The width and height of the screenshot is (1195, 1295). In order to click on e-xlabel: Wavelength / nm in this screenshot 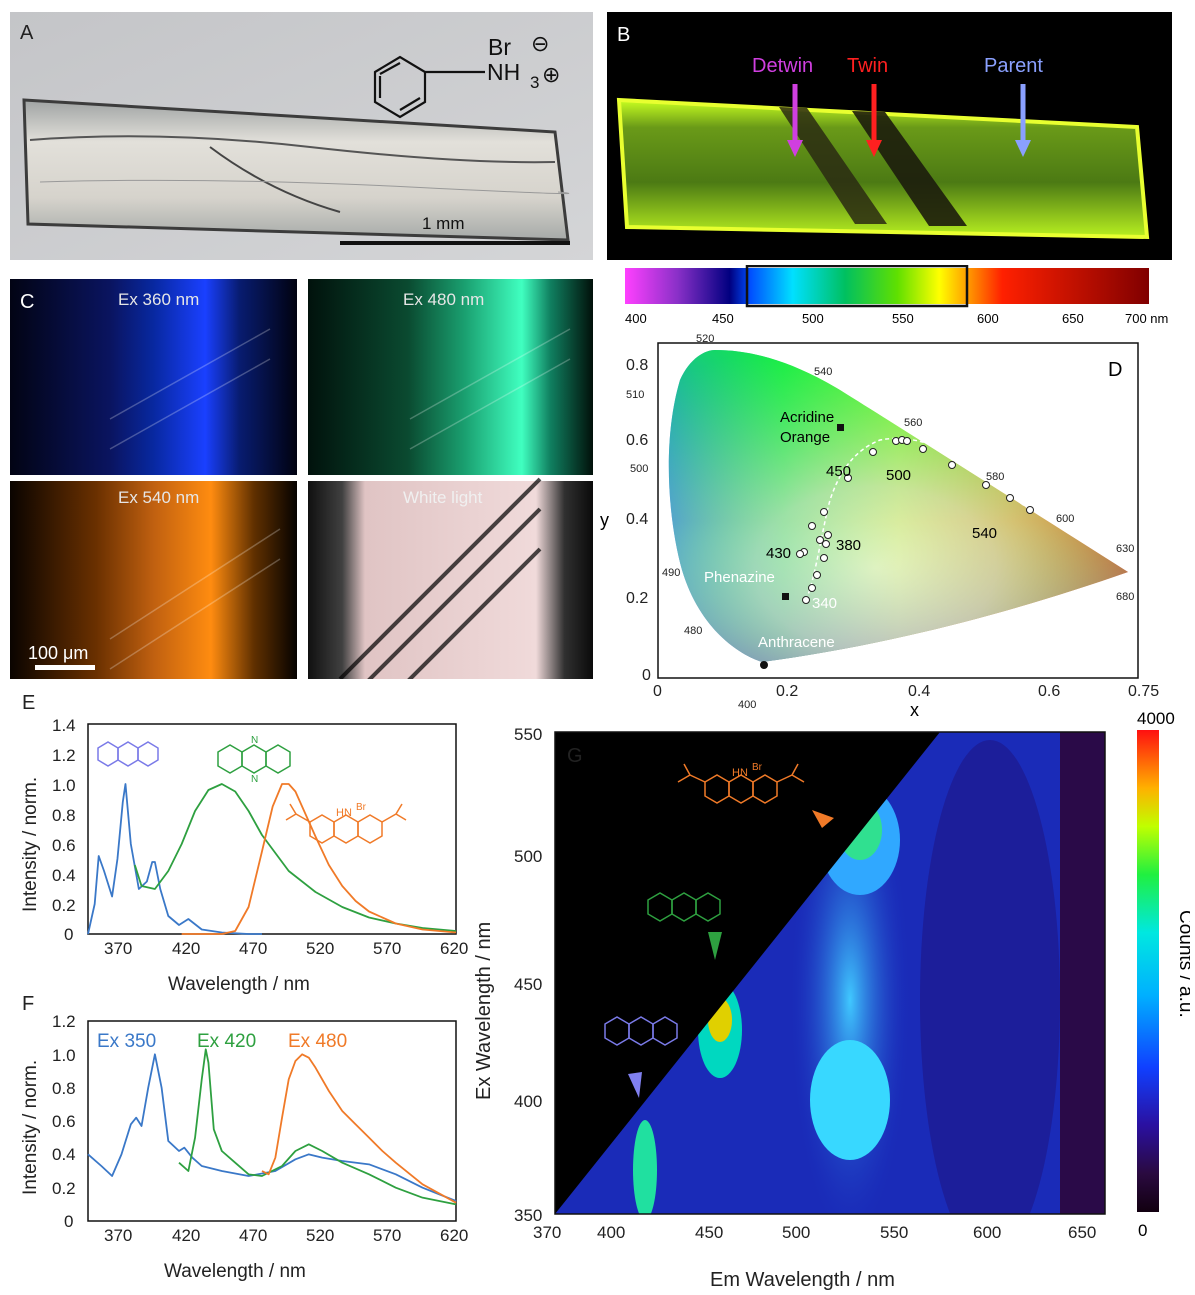, I will do `click(239, 984)`.